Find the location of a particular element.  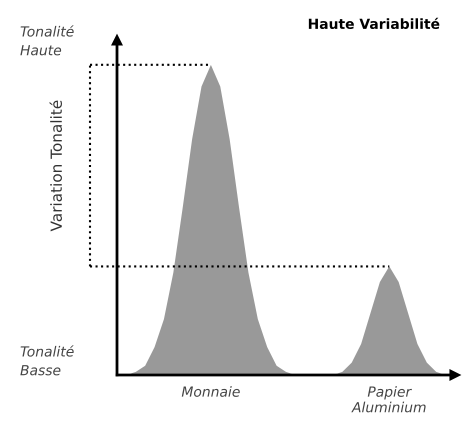

text: Tonalité Basse is located at coordinates (47, 360).